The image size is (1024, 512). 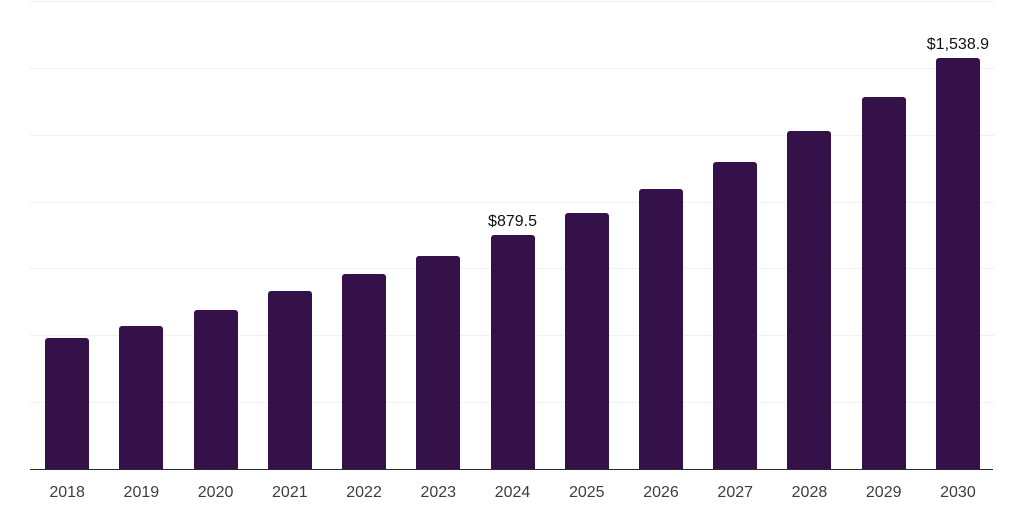 What do you see at coordinates (809, 300) in the screenshot?
I see `bar-2028` at bounding box center [809, 300].